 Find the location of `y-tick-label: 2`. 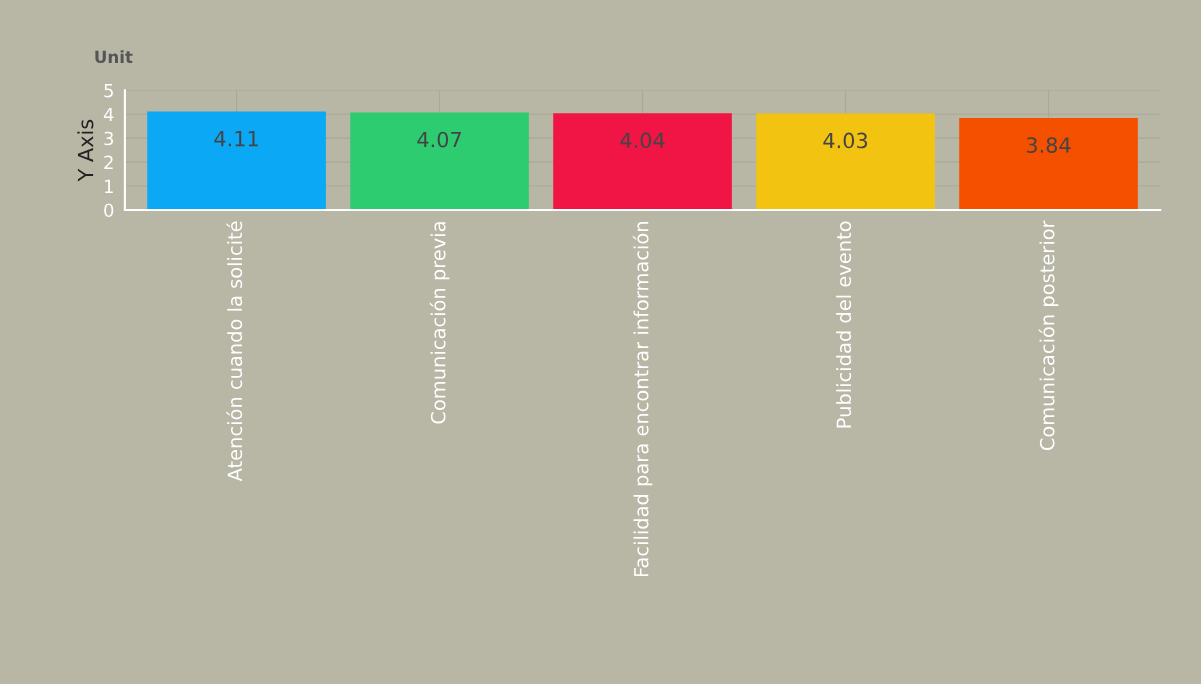

y-tick-label: 2 is located at coordinates (108, 162).